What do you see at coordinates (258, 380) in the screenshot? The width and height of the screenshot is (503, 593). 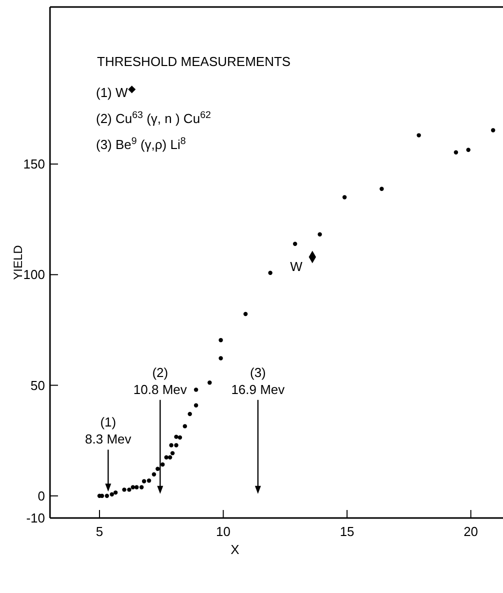 I see `ref-line-label: (3) 16.9 Mev` at bounding box center [258, 380].